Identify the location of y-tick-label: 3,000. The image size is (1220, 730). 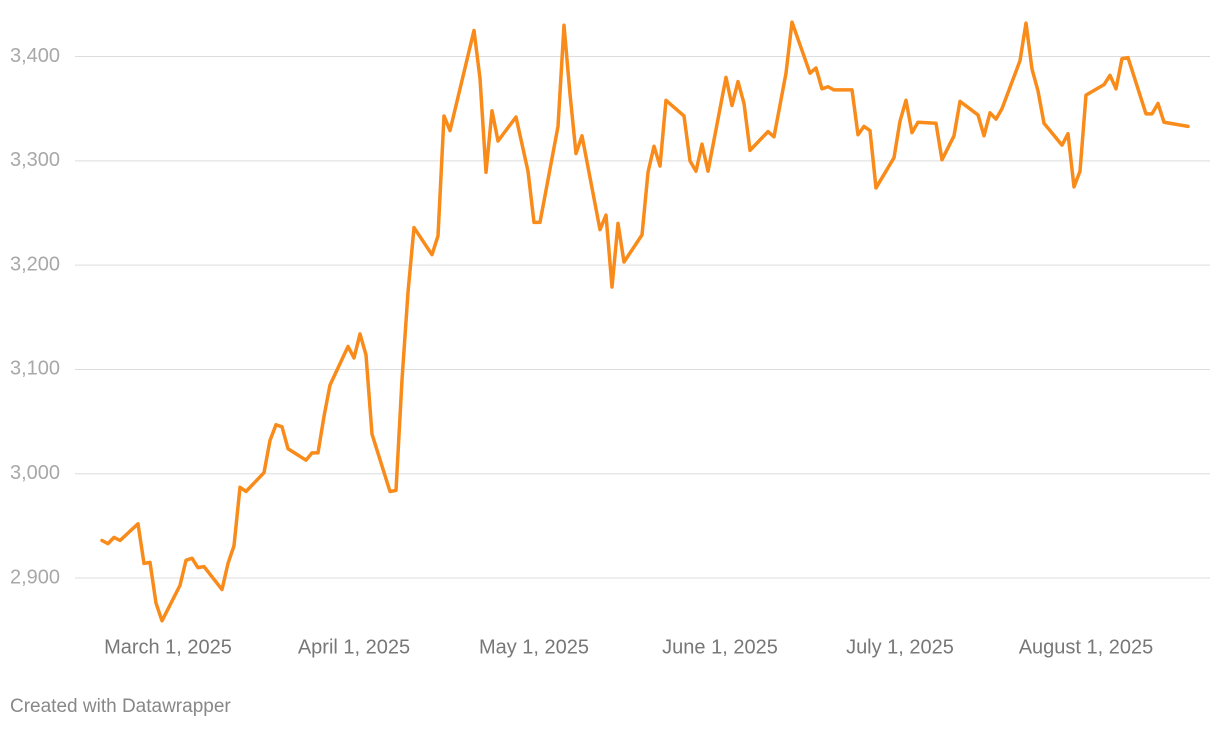
(35, 473).